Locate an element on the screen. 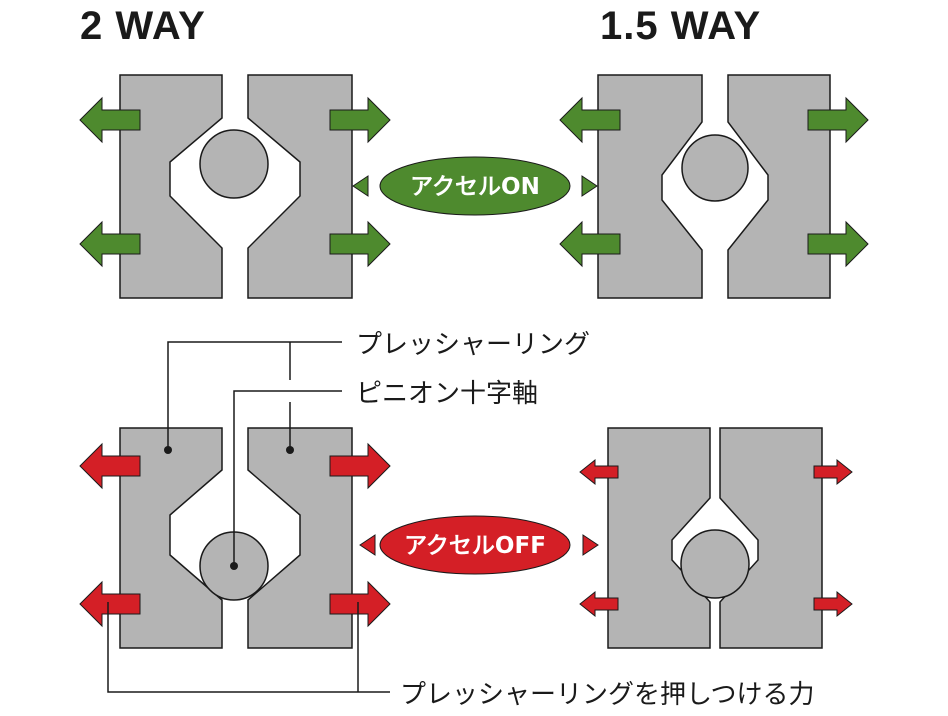  one-five-way-off-unit is located at coordinates (716, 538).